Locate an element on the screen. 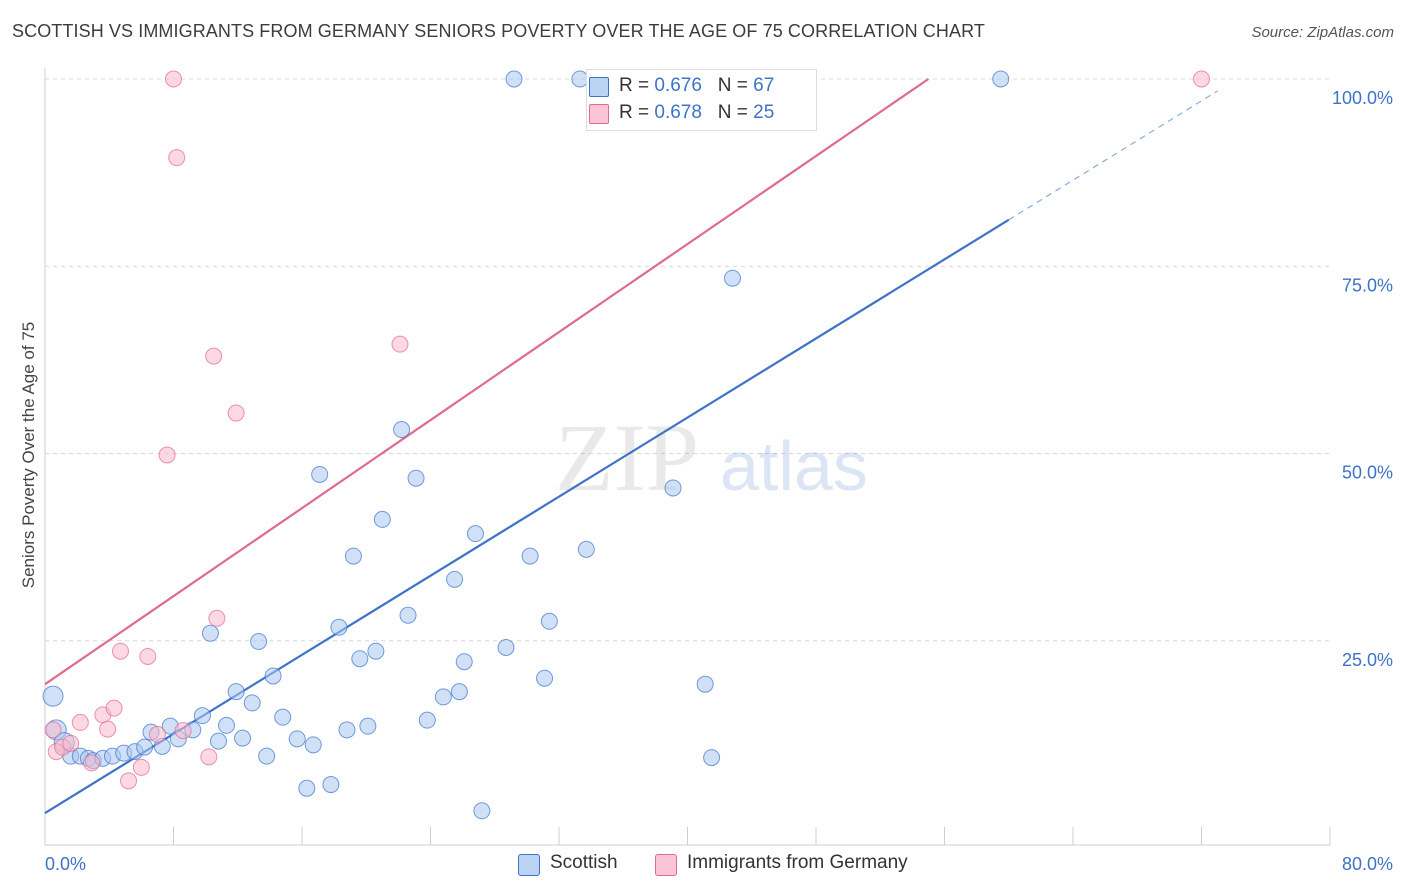  y-tick-label: 25.0% is located at coordinates (1367, 660).